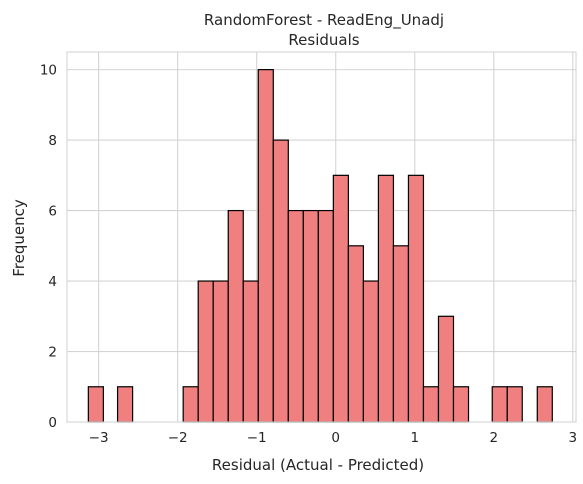 This screenshot has height=484, width=583. What do you see at coordinates (48, 247) in the screenshot?
I see `y-tick-labels: 0 2 4 6 8 10` at bounding box center [48, 247].